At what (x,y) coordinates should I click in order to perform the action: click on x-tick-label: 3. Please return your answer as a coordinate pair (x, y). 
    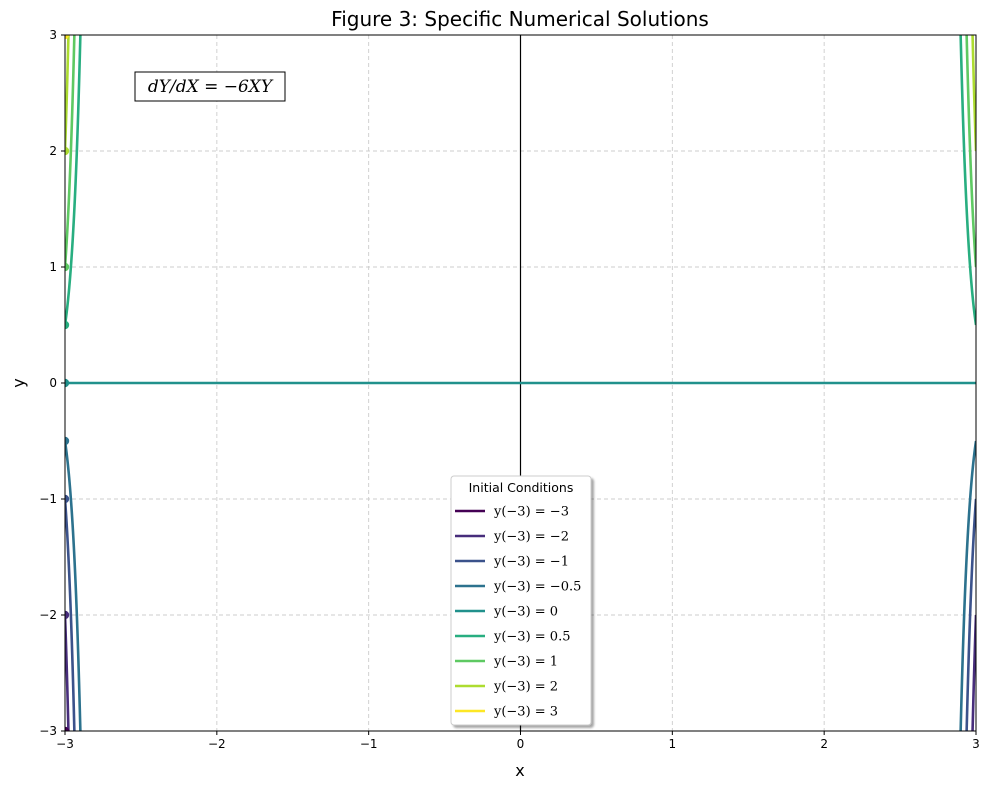
    Looking at the image, I should click on (976, 744).